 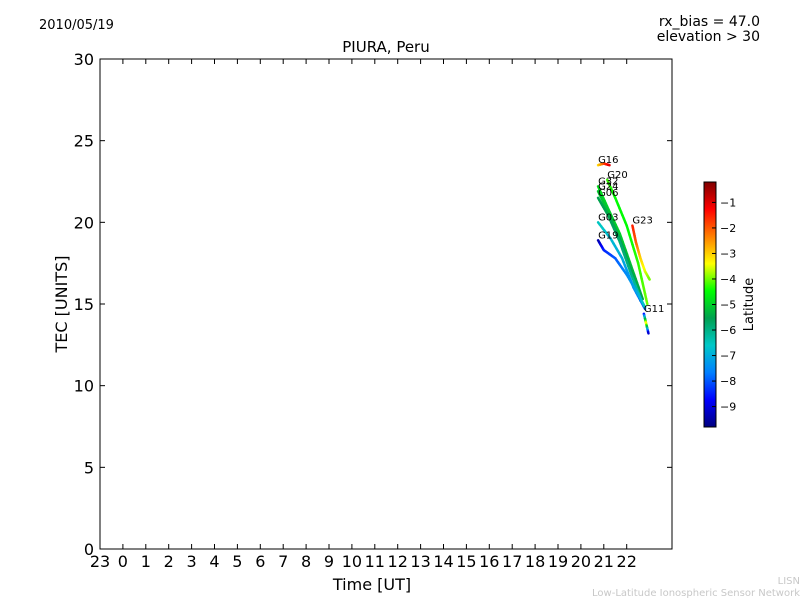 I want to click on x-tick-label: 23, so click(x=100, y=561).